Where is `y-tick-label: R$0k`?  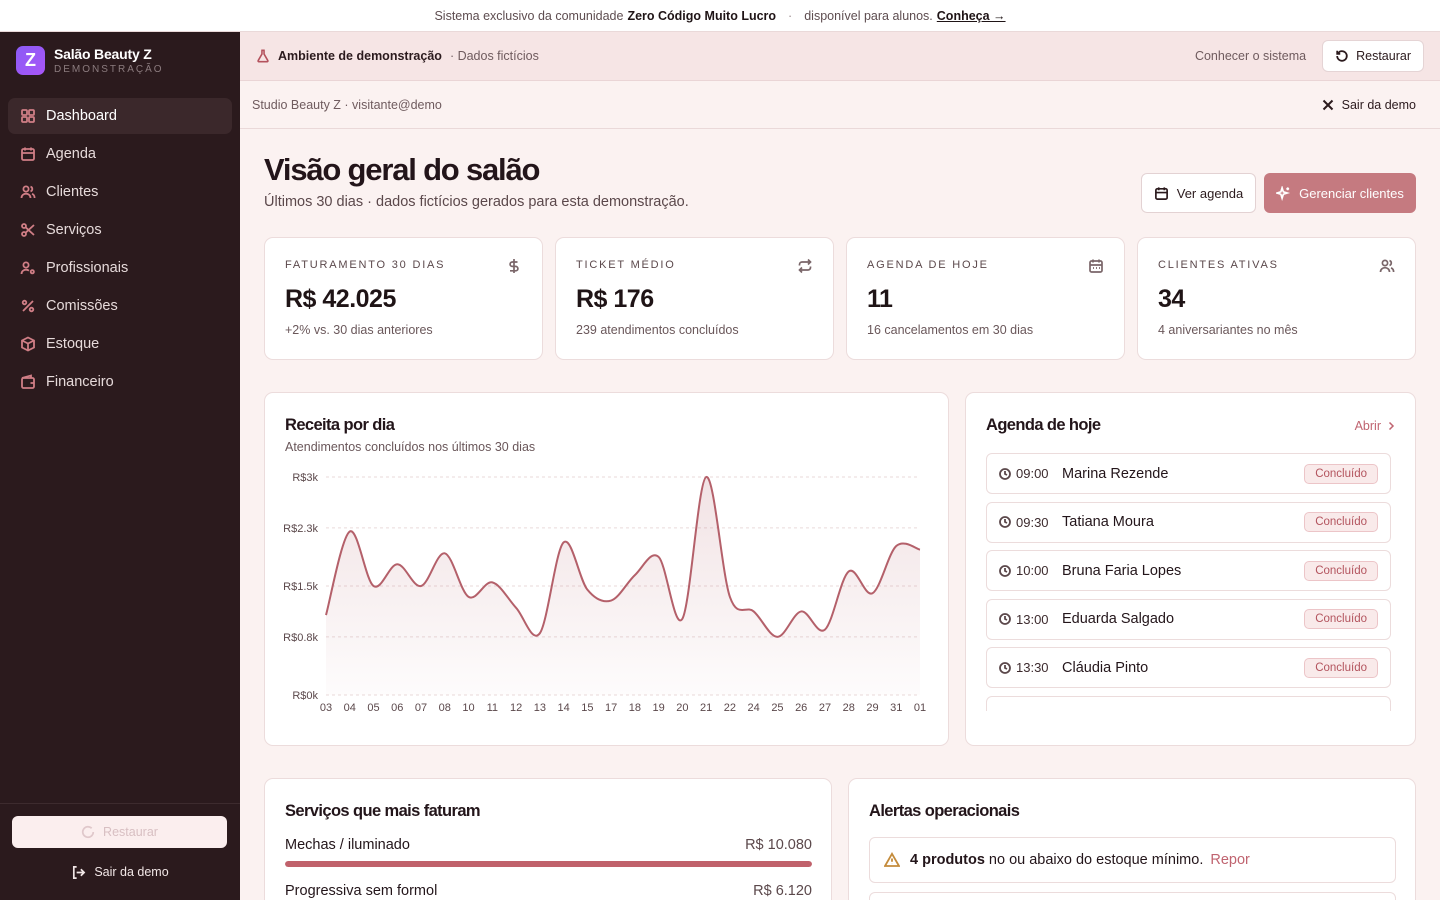
y-tick-label: R$0k is located at coordinates (305, 696).